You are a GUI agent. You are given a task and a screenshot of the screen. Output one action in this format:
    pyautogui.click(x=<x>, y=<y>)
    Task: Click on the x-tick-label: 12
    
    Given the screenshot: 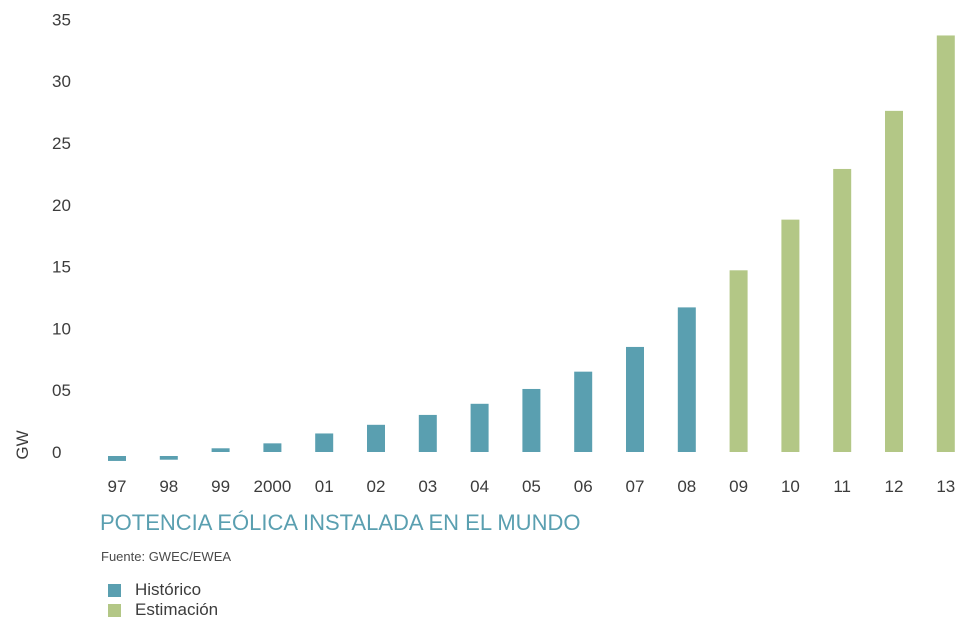 What is the action you would take?
    pyautogui.click(x=894, y=486)
    